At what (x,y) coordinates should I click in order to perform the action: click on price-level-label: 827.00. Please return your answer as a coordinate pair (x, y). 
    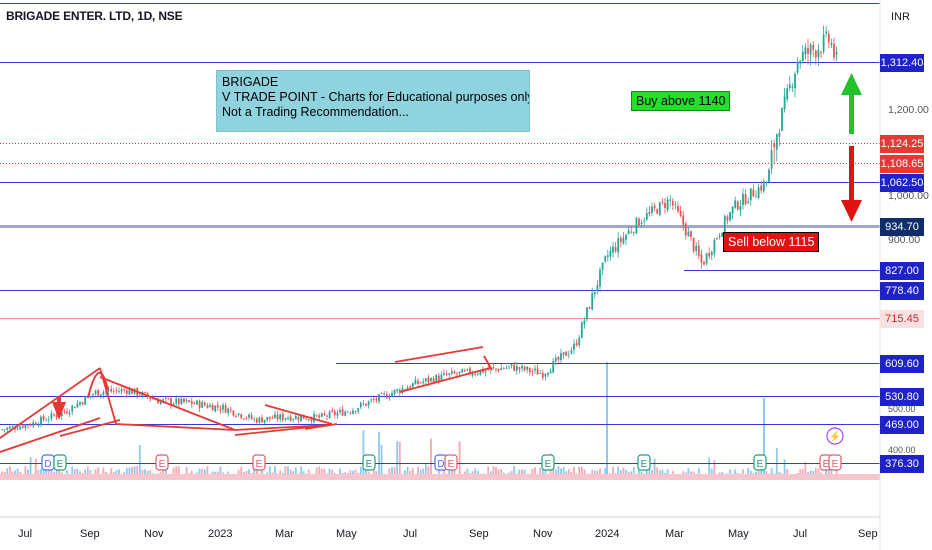
    Looking at the image, I should click on (902, 270).